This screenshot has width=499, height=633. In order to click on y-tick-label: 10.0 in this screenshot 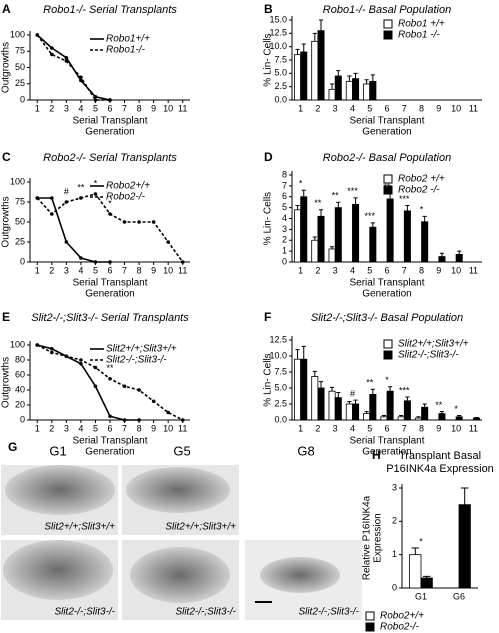, I will do `click(278, 355)`.